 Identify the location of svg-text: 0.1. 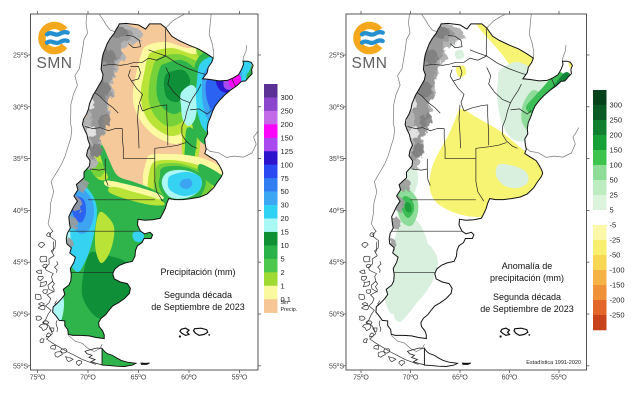
(286, 299).